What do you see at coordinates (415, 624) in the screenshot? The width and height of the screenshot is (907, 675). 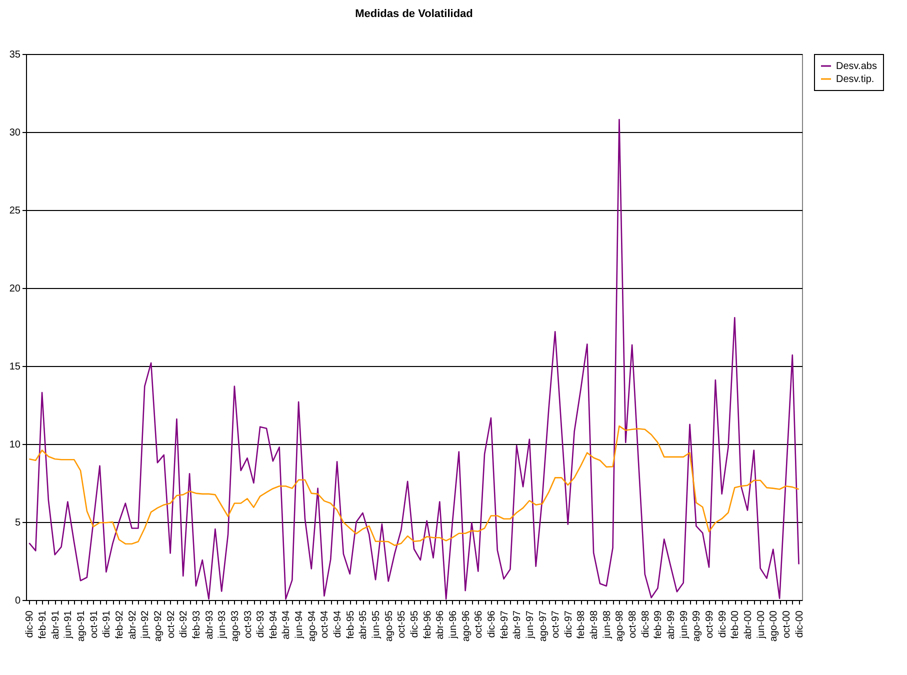 I see `x-tick-label: dic-95` at bounding box center [415, 624].